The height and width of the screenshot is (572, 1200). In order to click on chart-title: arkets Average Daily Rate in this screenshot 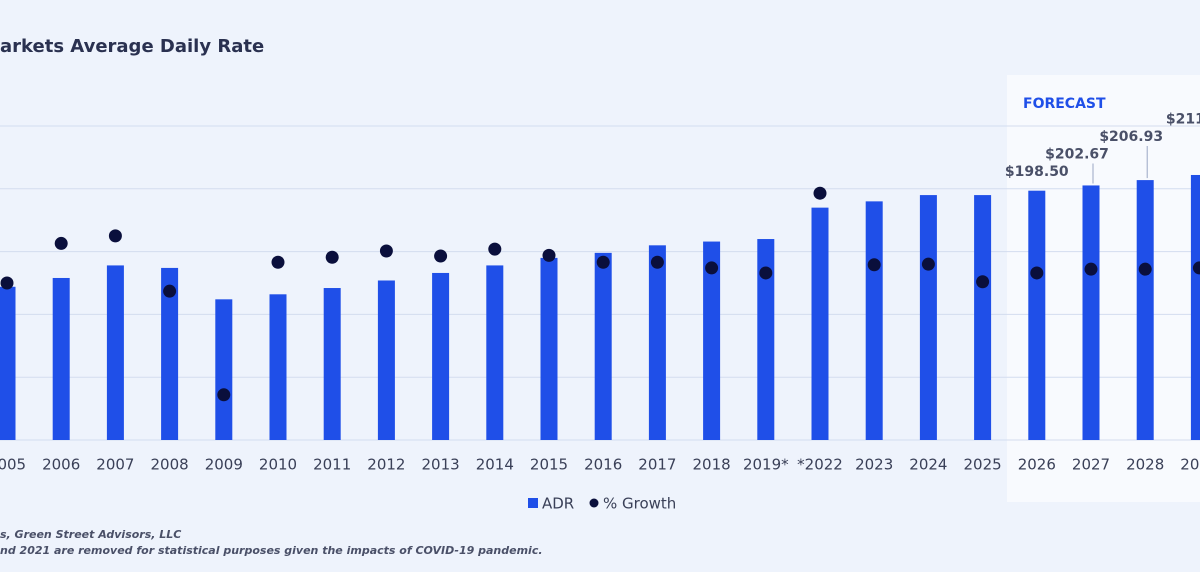, I will do `click(132, 46)`.